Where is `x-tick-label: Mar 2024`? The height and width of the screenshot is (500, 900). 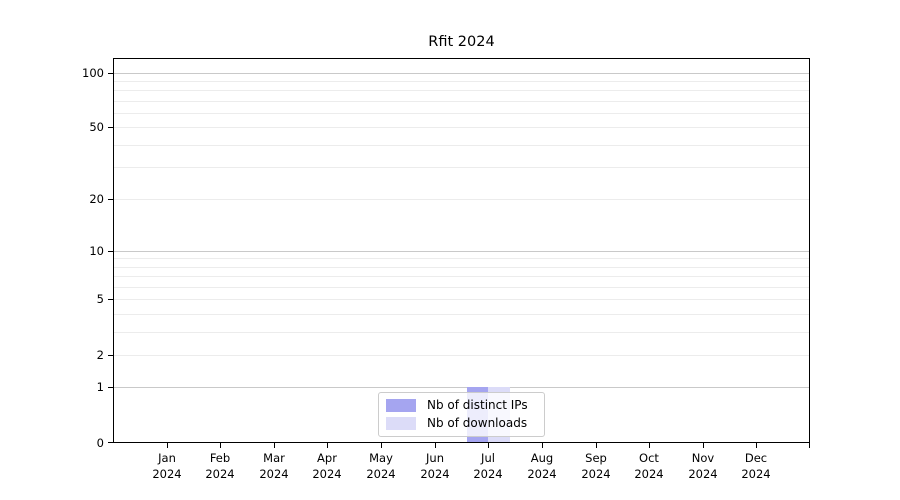 x-tick-label: Mar 2024 is located at coordinates (274, 466).